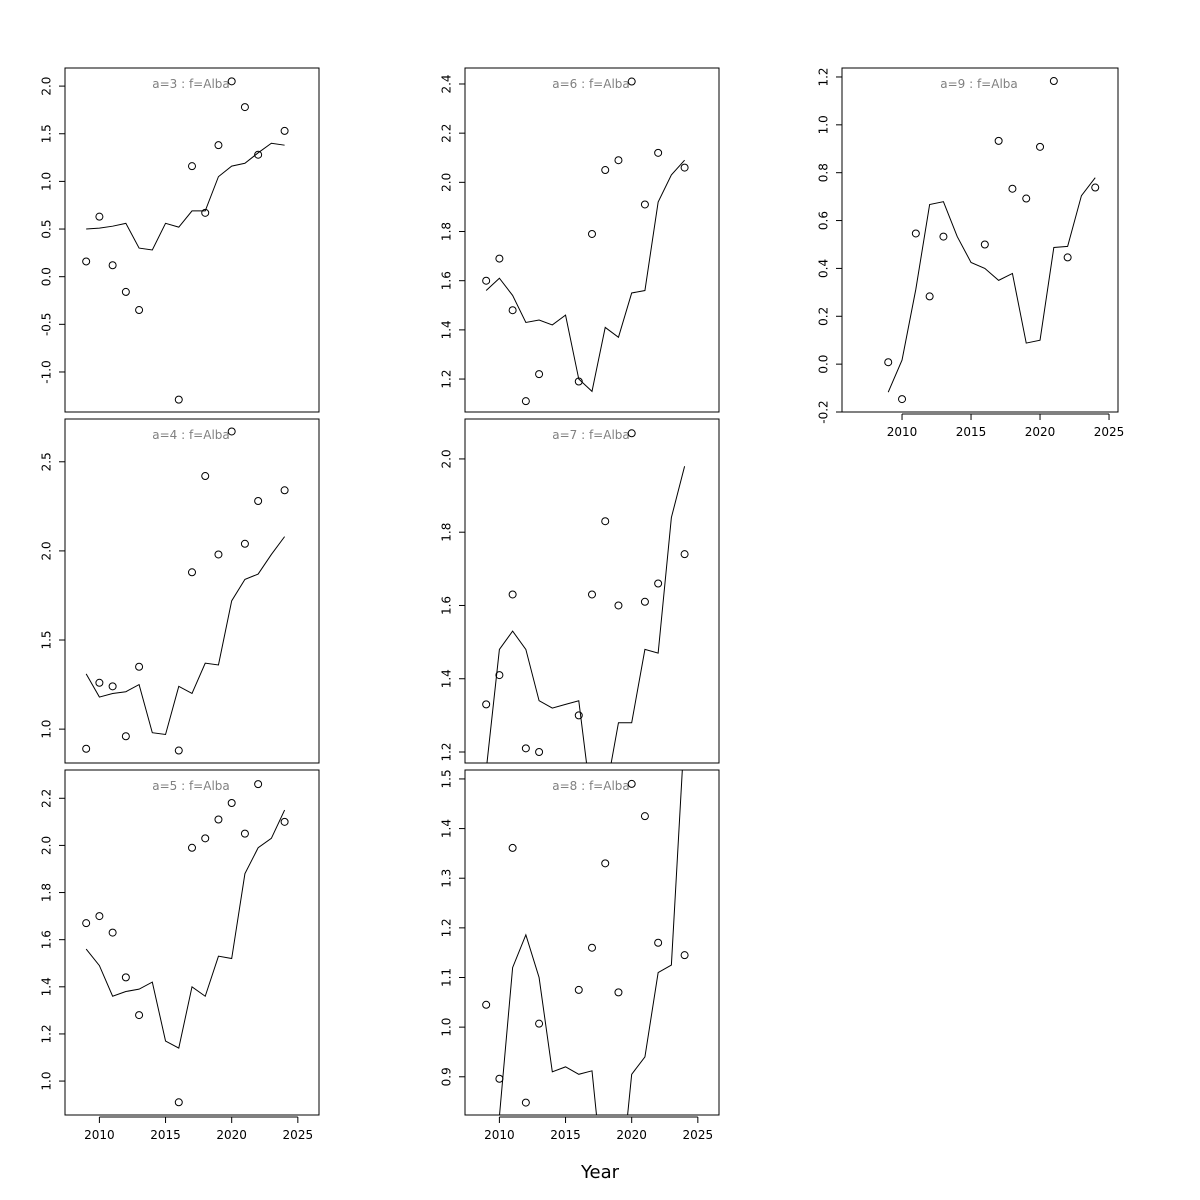 This screenshot has width=1200, height=1200. What do you see at coordinates (47, 324) in the screenshot?
I see `y-tick-label: -0.5` at bounding box center [47, 324].